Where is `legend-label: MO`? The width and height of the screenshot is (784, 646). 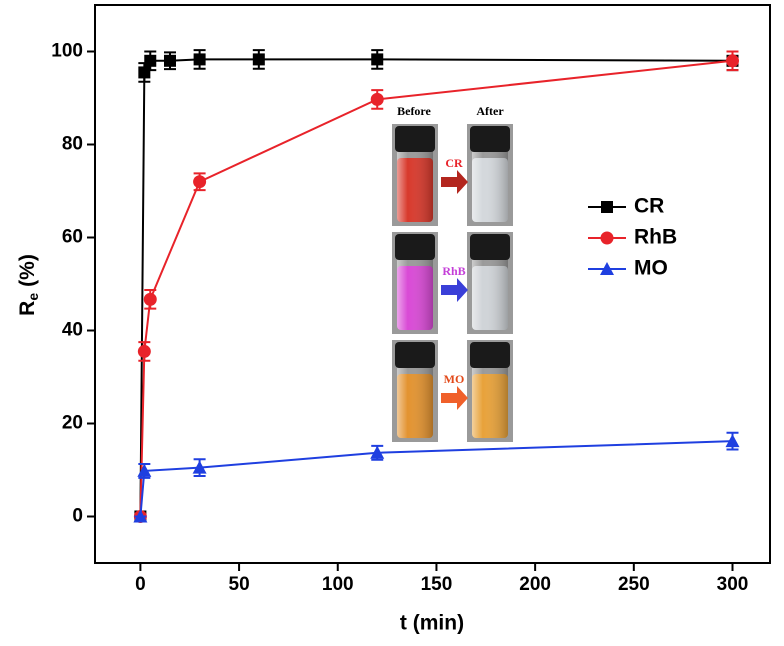 legend-label: MO is located at coordinates (651, 268).